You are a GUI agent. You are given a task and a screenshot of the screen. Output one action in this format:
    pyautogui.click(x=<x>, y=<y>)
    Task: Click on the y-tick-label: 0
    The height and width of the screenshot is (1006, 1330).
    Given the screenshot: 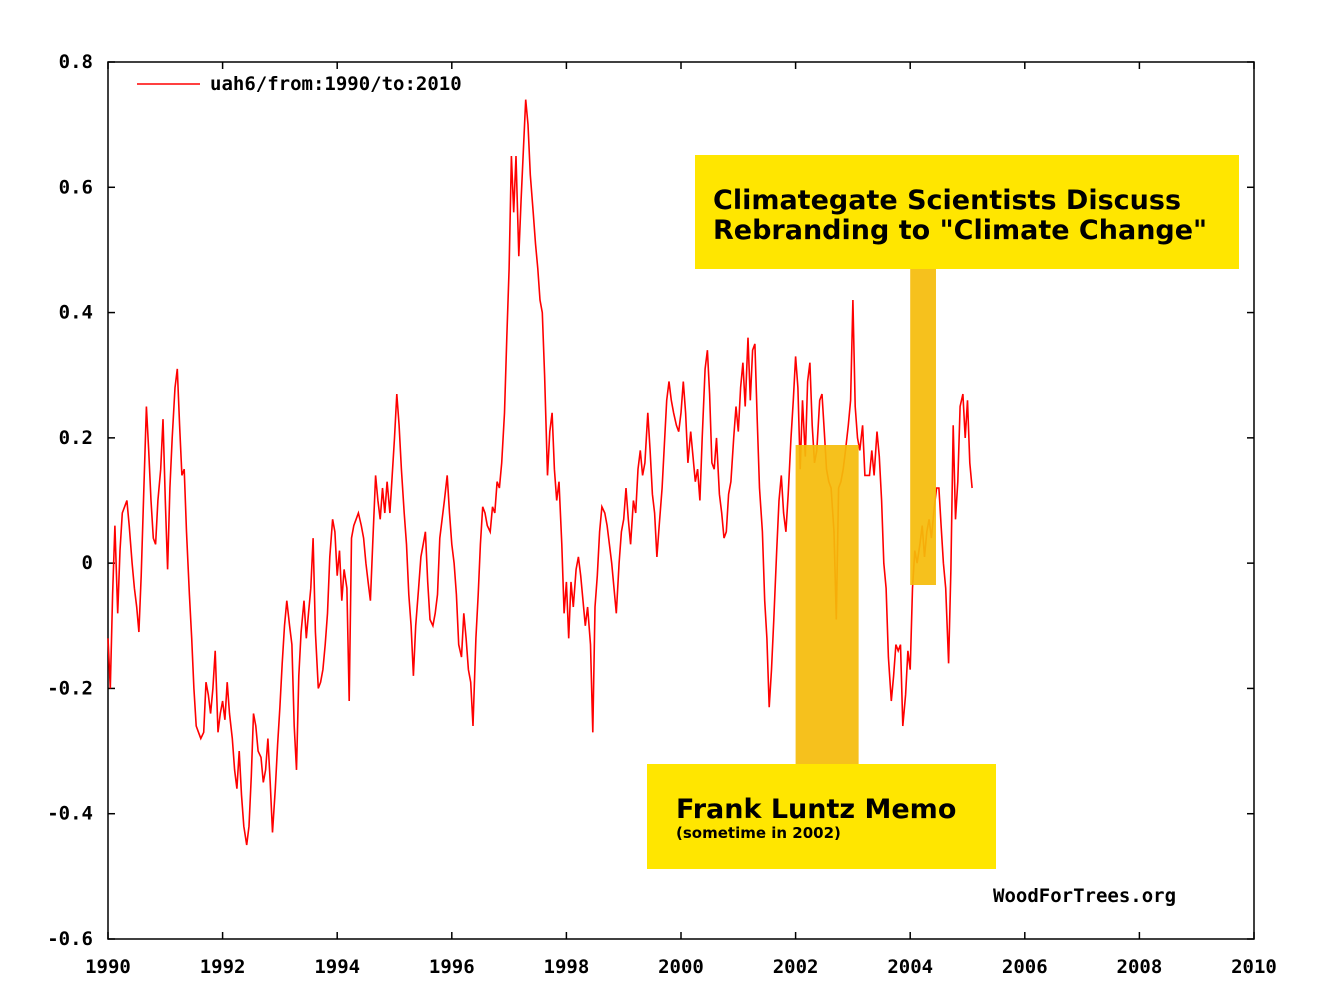 What is the action you would take?
    pyautogui.click(x=87, y=563)
    